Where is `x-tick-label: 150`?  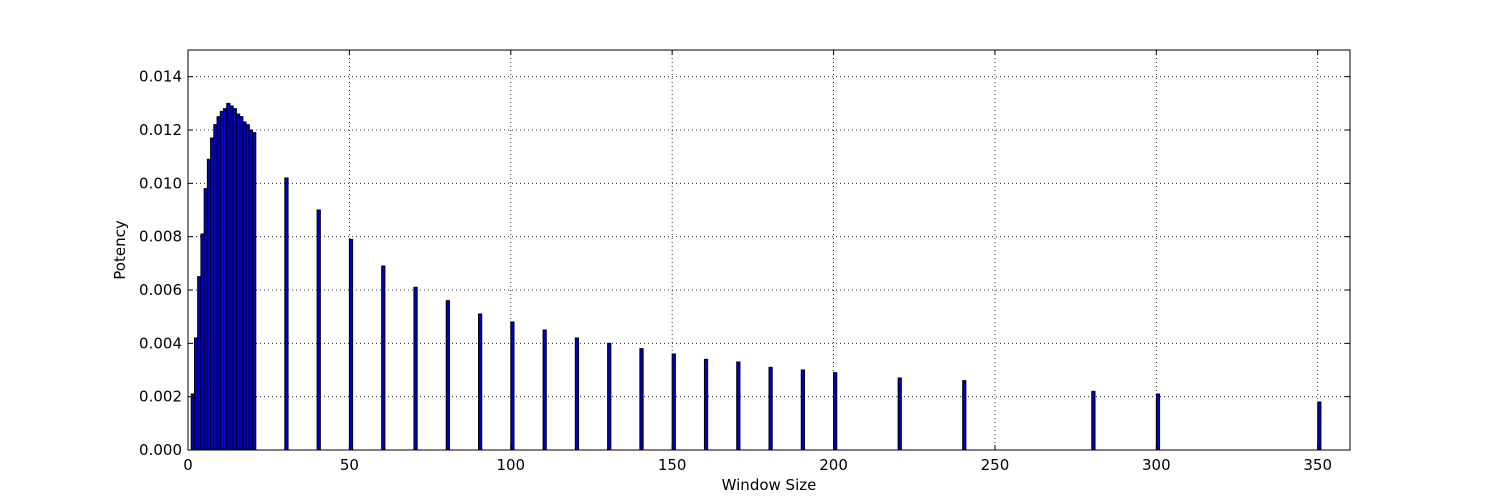 x-tick-label: 150 is located at coordinates (672, 465).